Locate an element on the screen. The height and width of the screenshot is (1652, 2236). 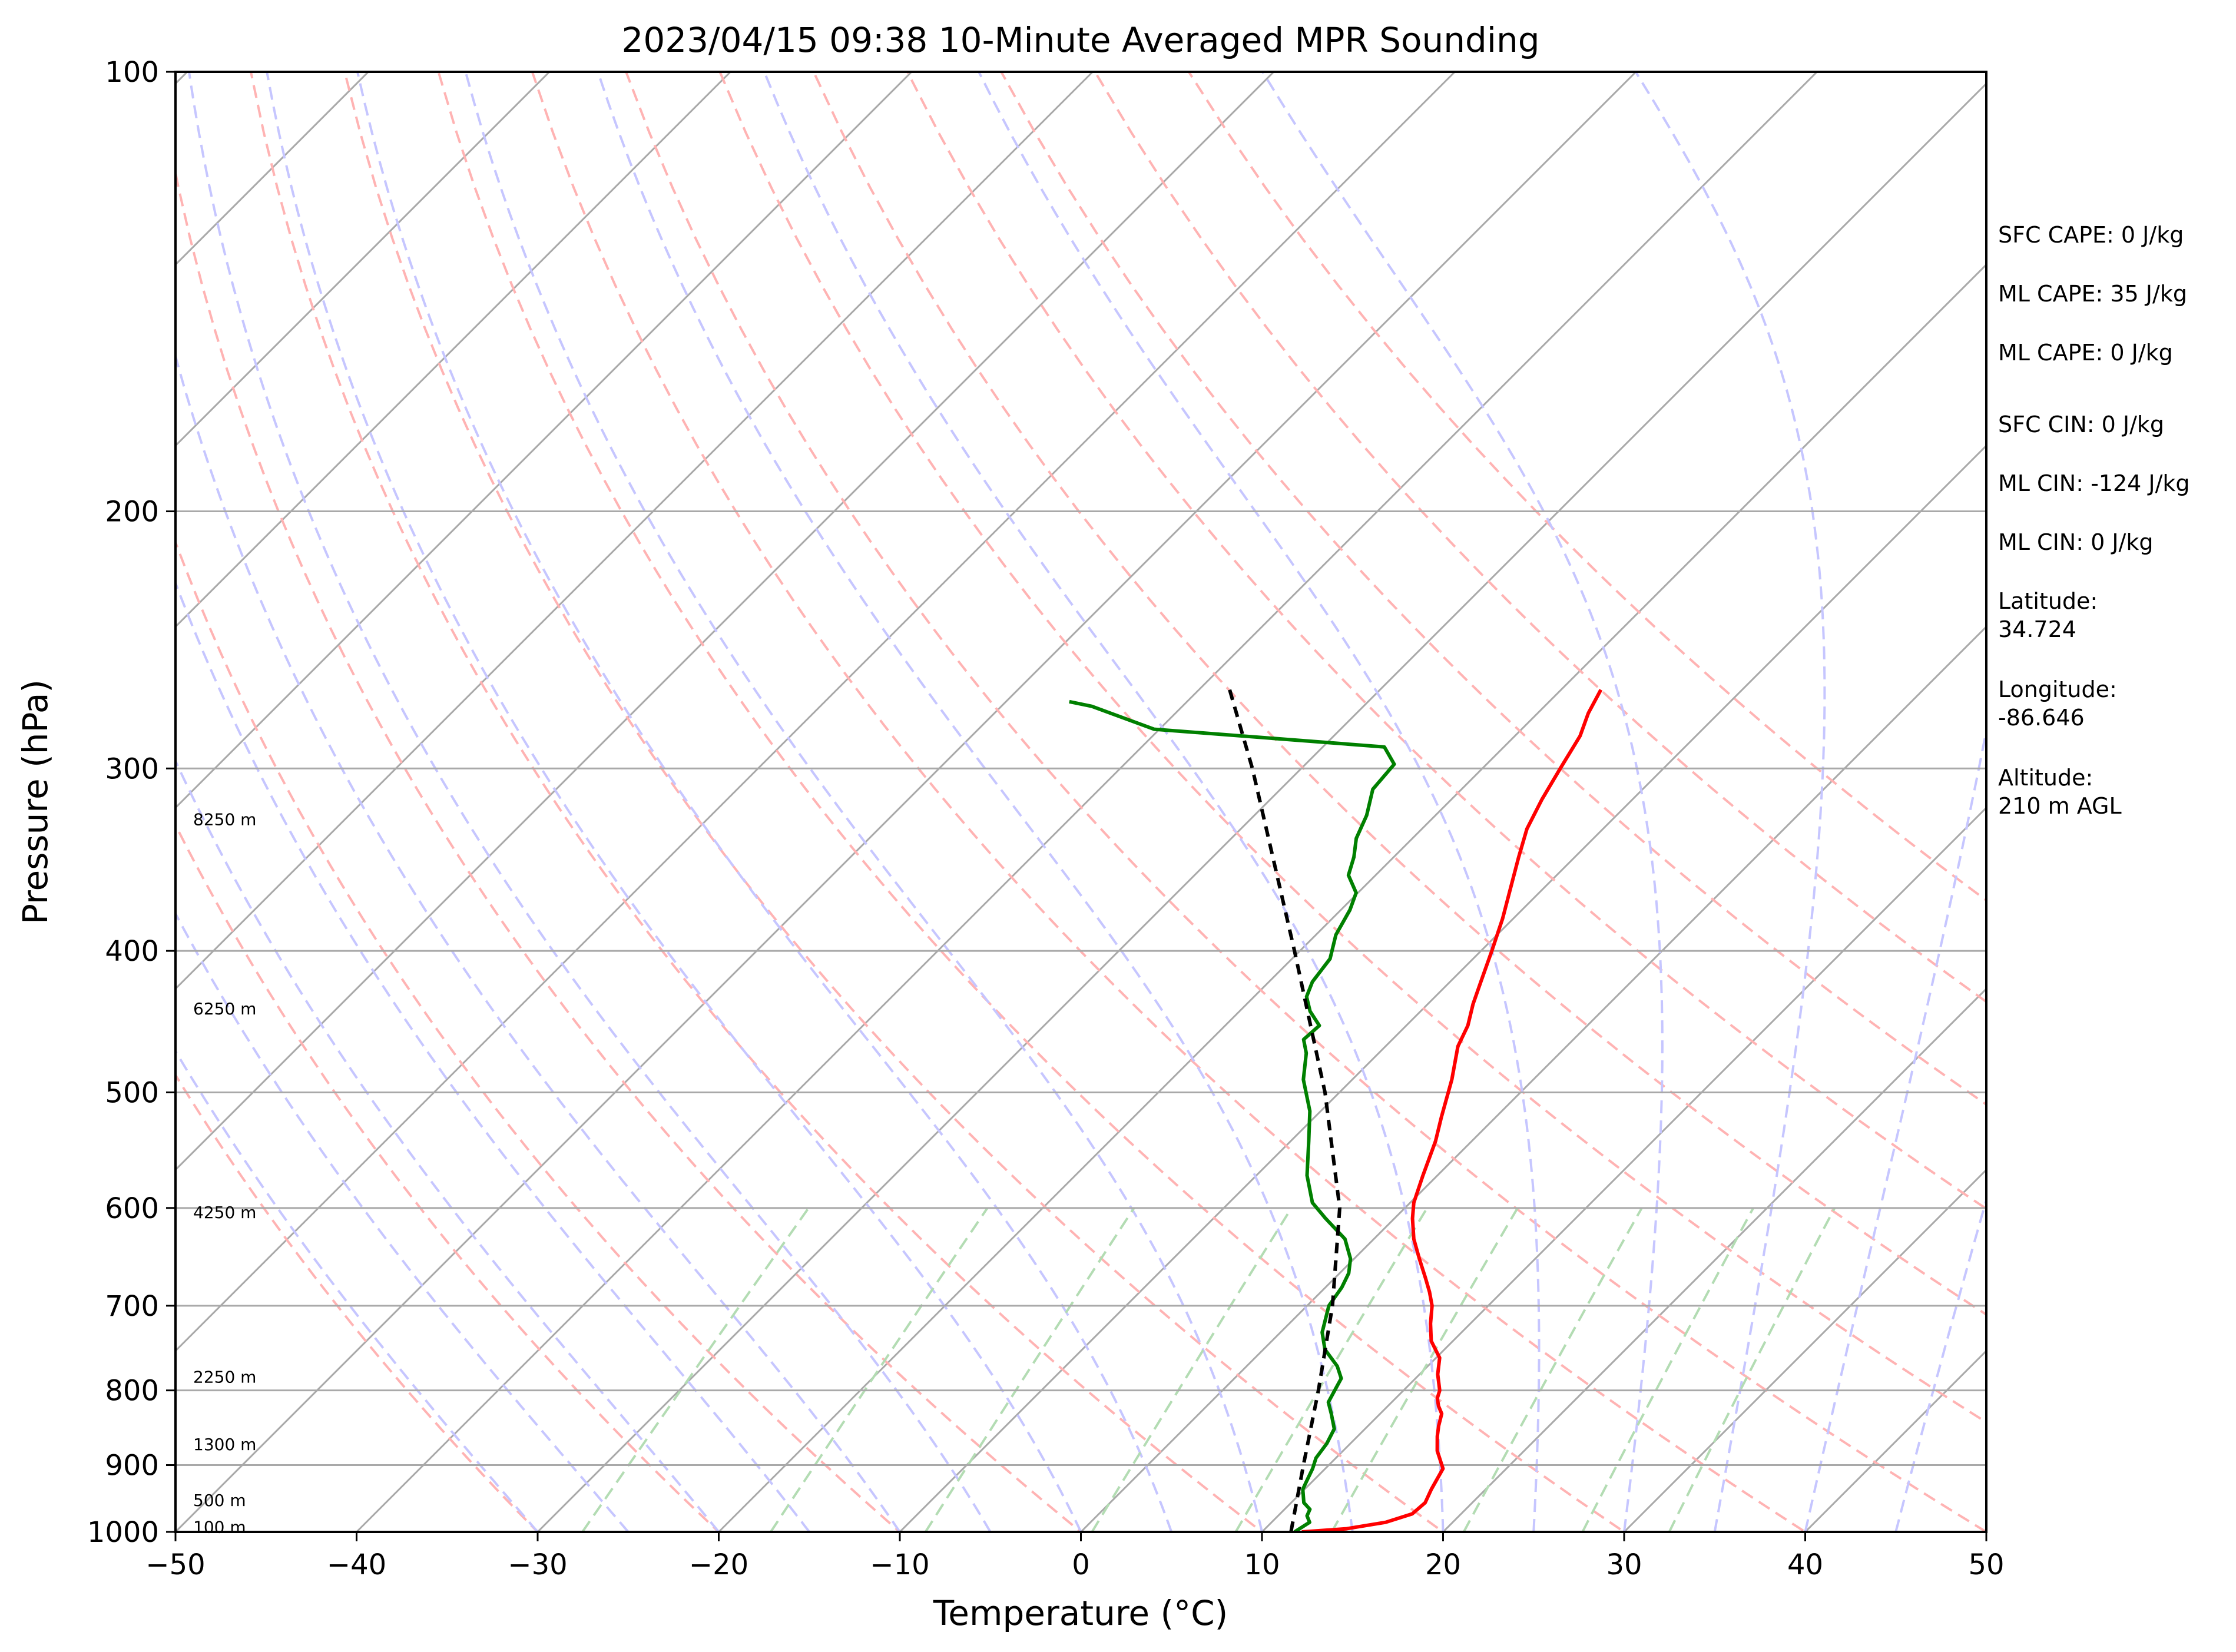
x-tick-label: −40 is located at coordinates (357, 1564).